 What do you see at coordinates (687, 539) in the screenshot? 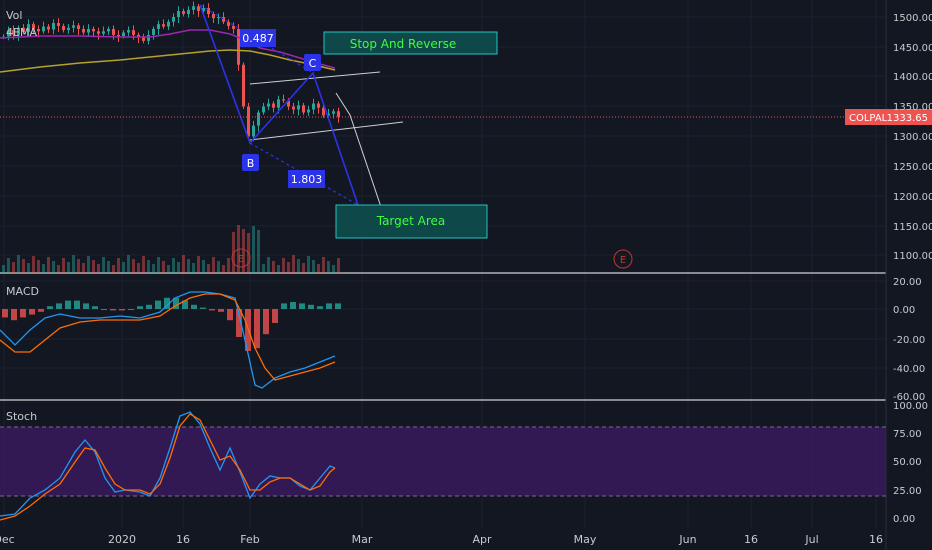
I see `time-tick-label: Jun` at bounding box center [687, 539].